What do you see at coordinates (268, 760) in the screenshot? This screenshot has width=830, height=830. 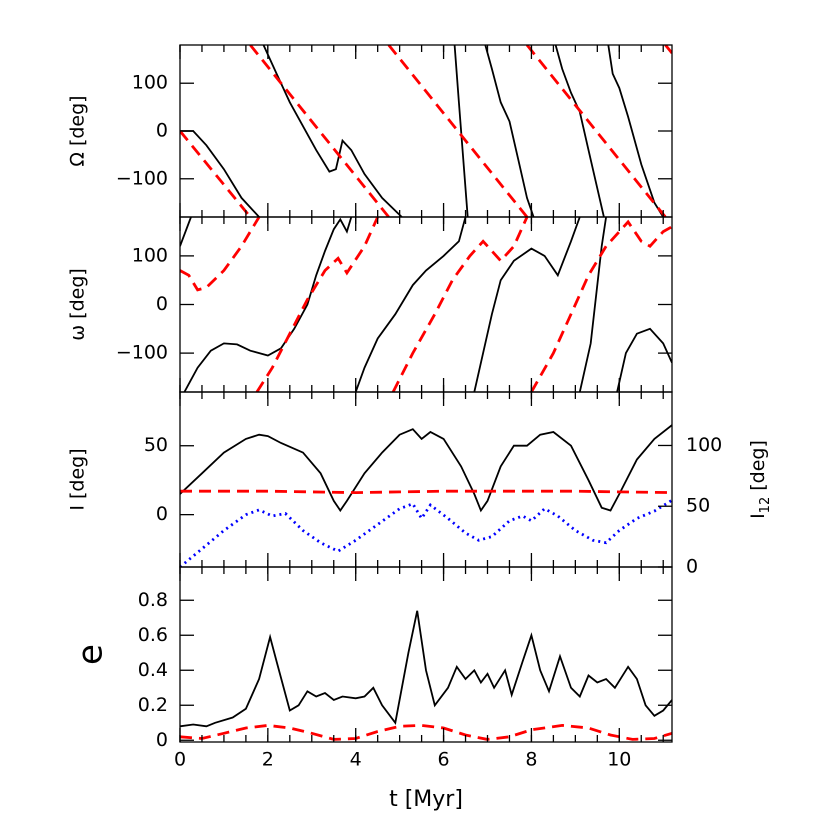 I see `x-tick-label: 2` at bounding box center [268, 760].